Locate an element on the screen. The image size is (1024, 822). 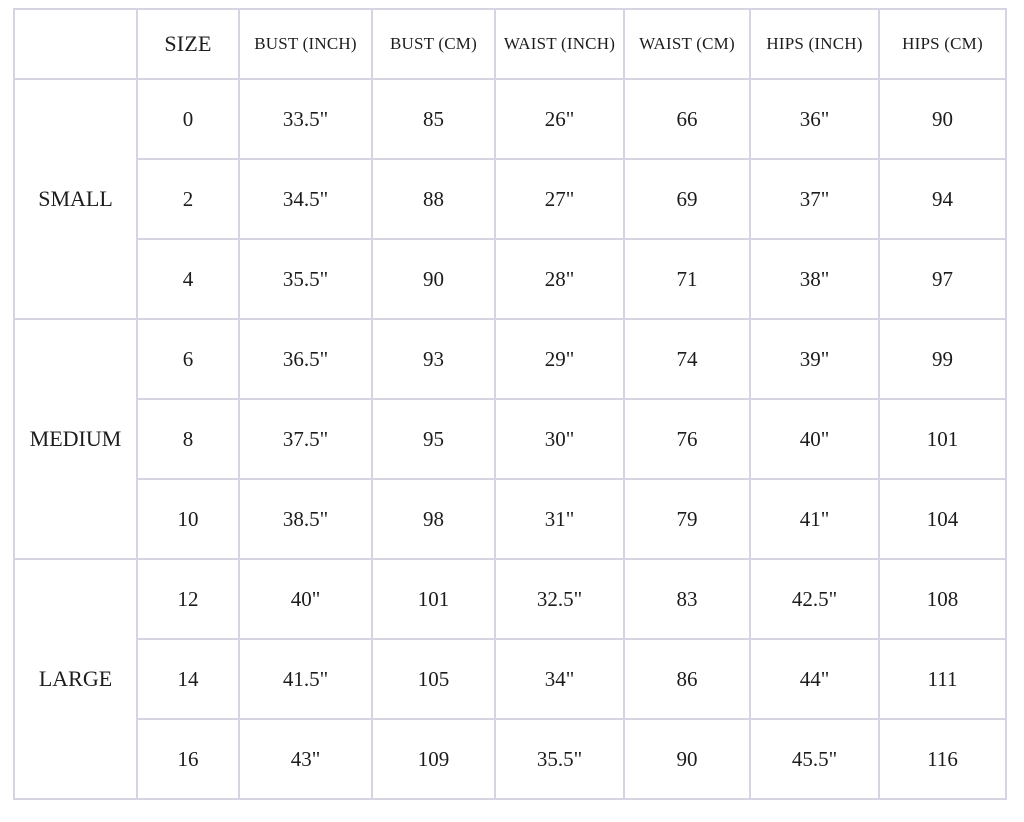
header-waist-cm: WAIST (CM) is located at coordinates (687, 44).